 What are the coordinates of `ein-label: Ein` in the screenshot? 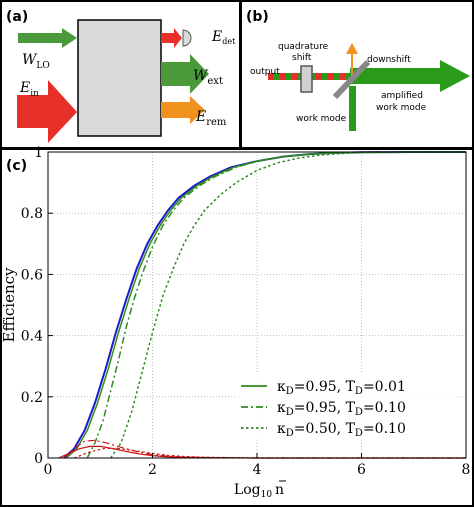 It's located at (29, 89).